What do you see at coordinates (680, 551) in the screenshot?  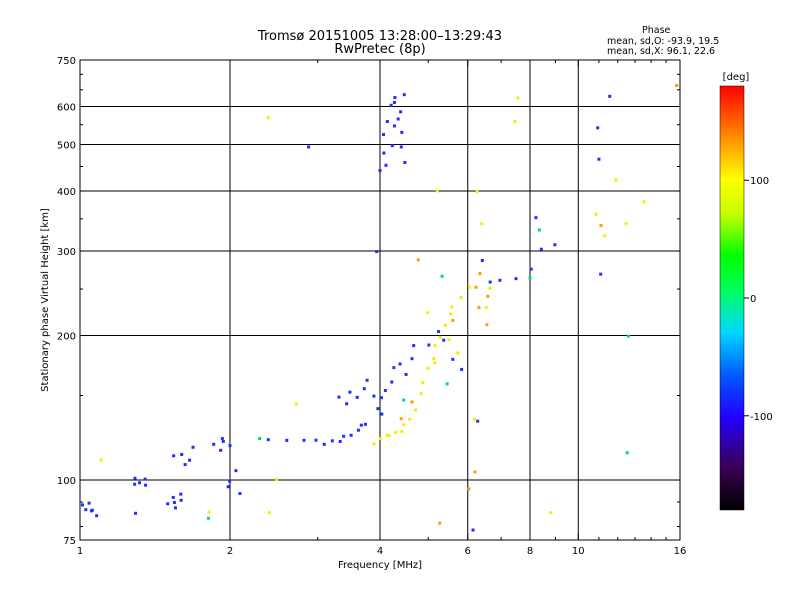 I see `x-tick-label: 16` at bounding box center [680, 551].